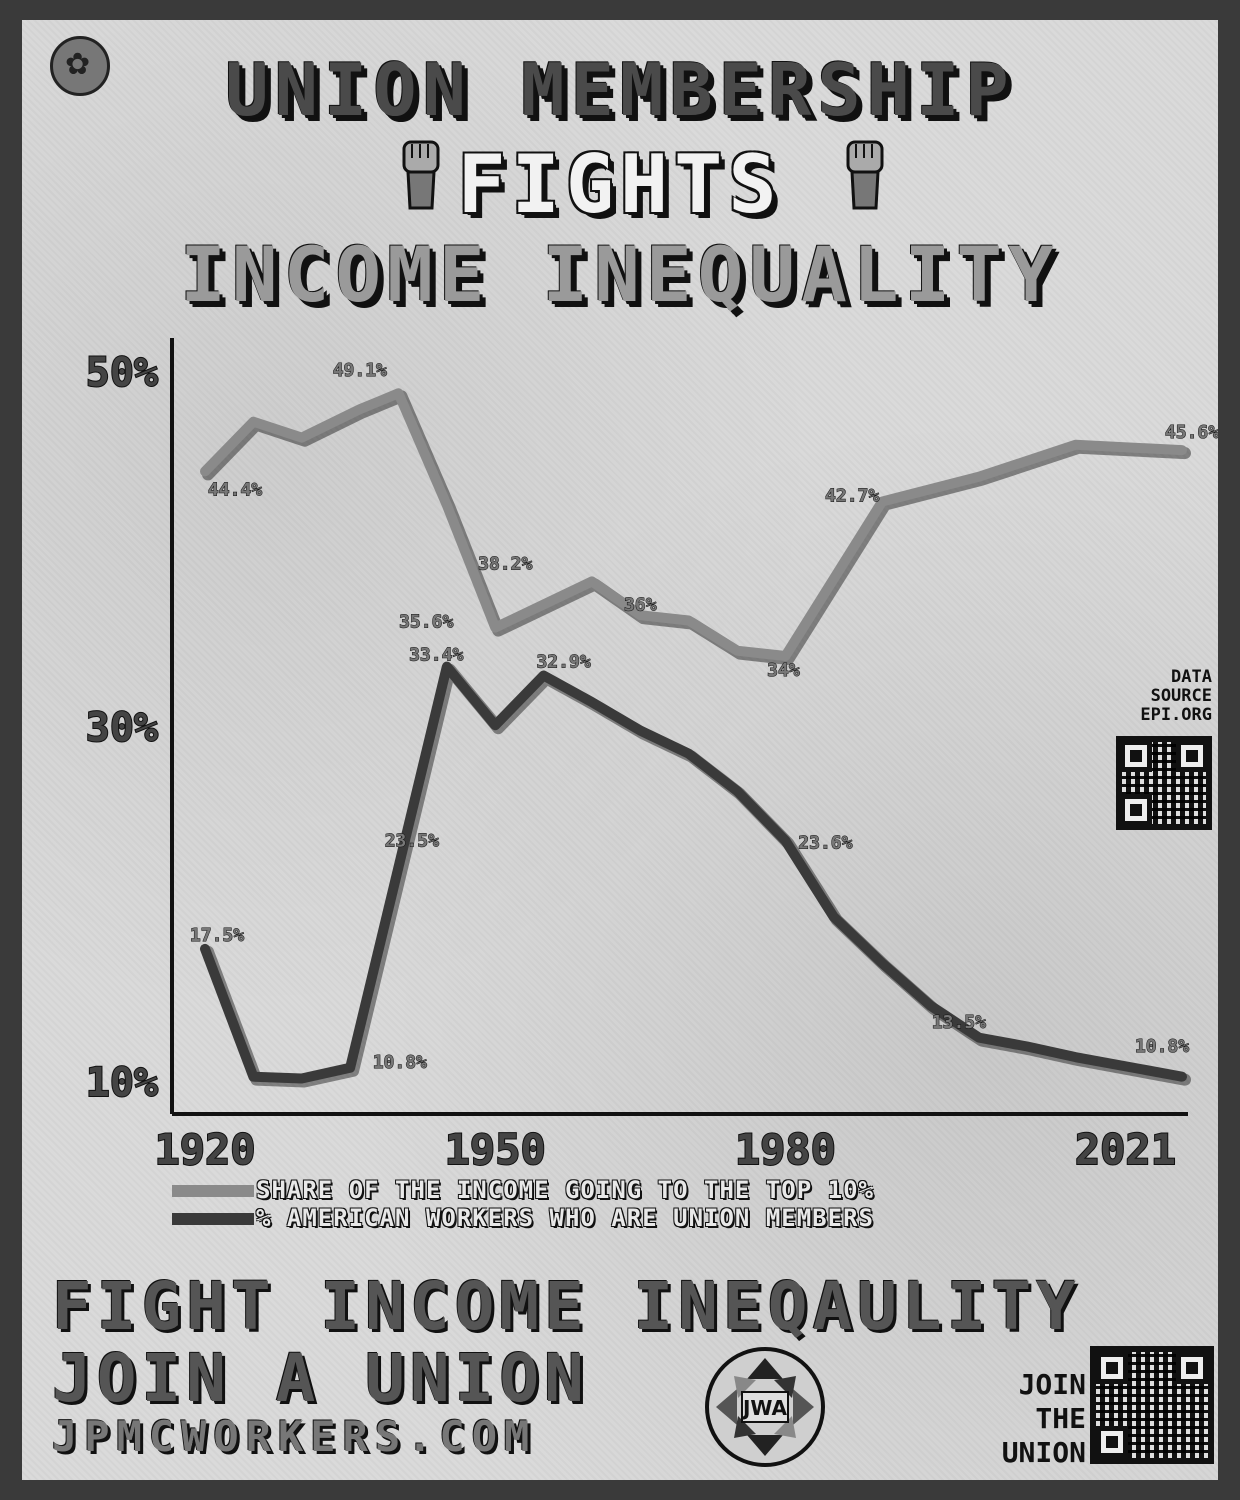 The width and height of the screenshot is (1240, 1500). Describe the element at coordinates (1052, 1384) in the screenshot. I see `join-line-1: JOIN` at that location.